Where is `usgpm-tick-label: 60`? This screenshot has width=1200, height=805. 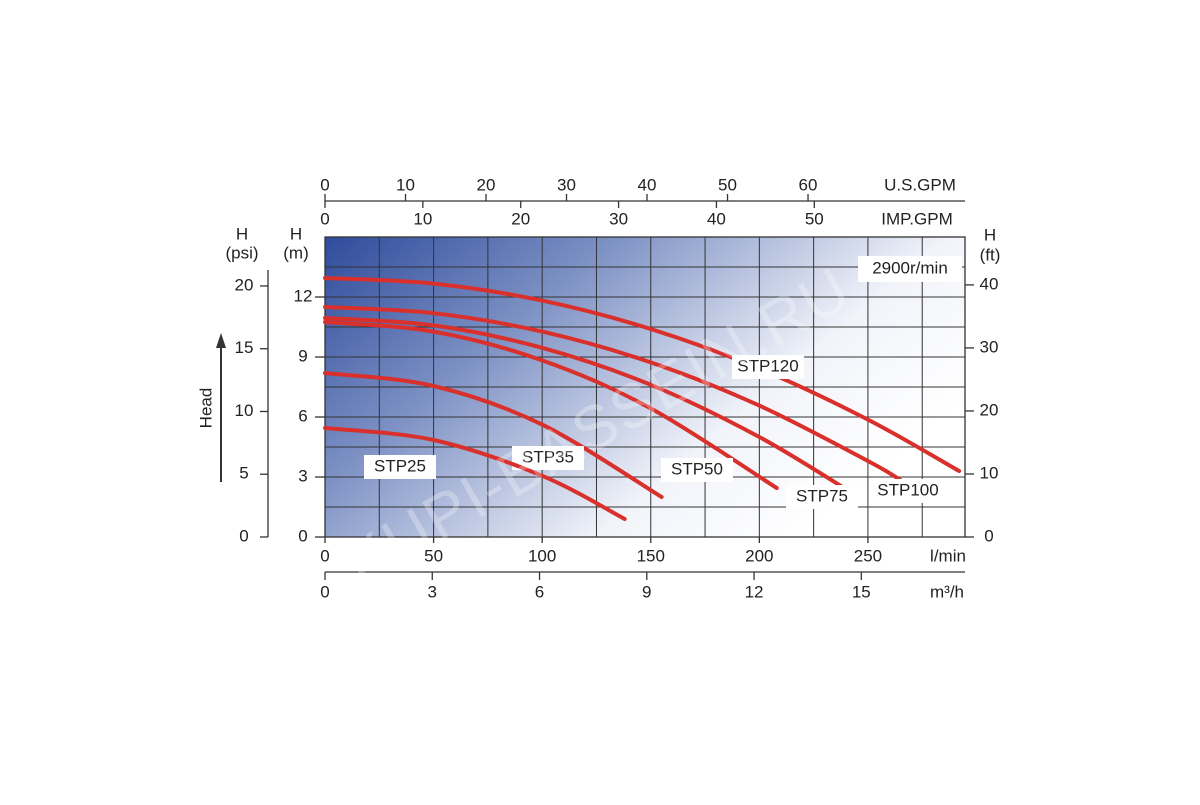 usgpm-tick-label: 60 is located at coordinates (808, 184).